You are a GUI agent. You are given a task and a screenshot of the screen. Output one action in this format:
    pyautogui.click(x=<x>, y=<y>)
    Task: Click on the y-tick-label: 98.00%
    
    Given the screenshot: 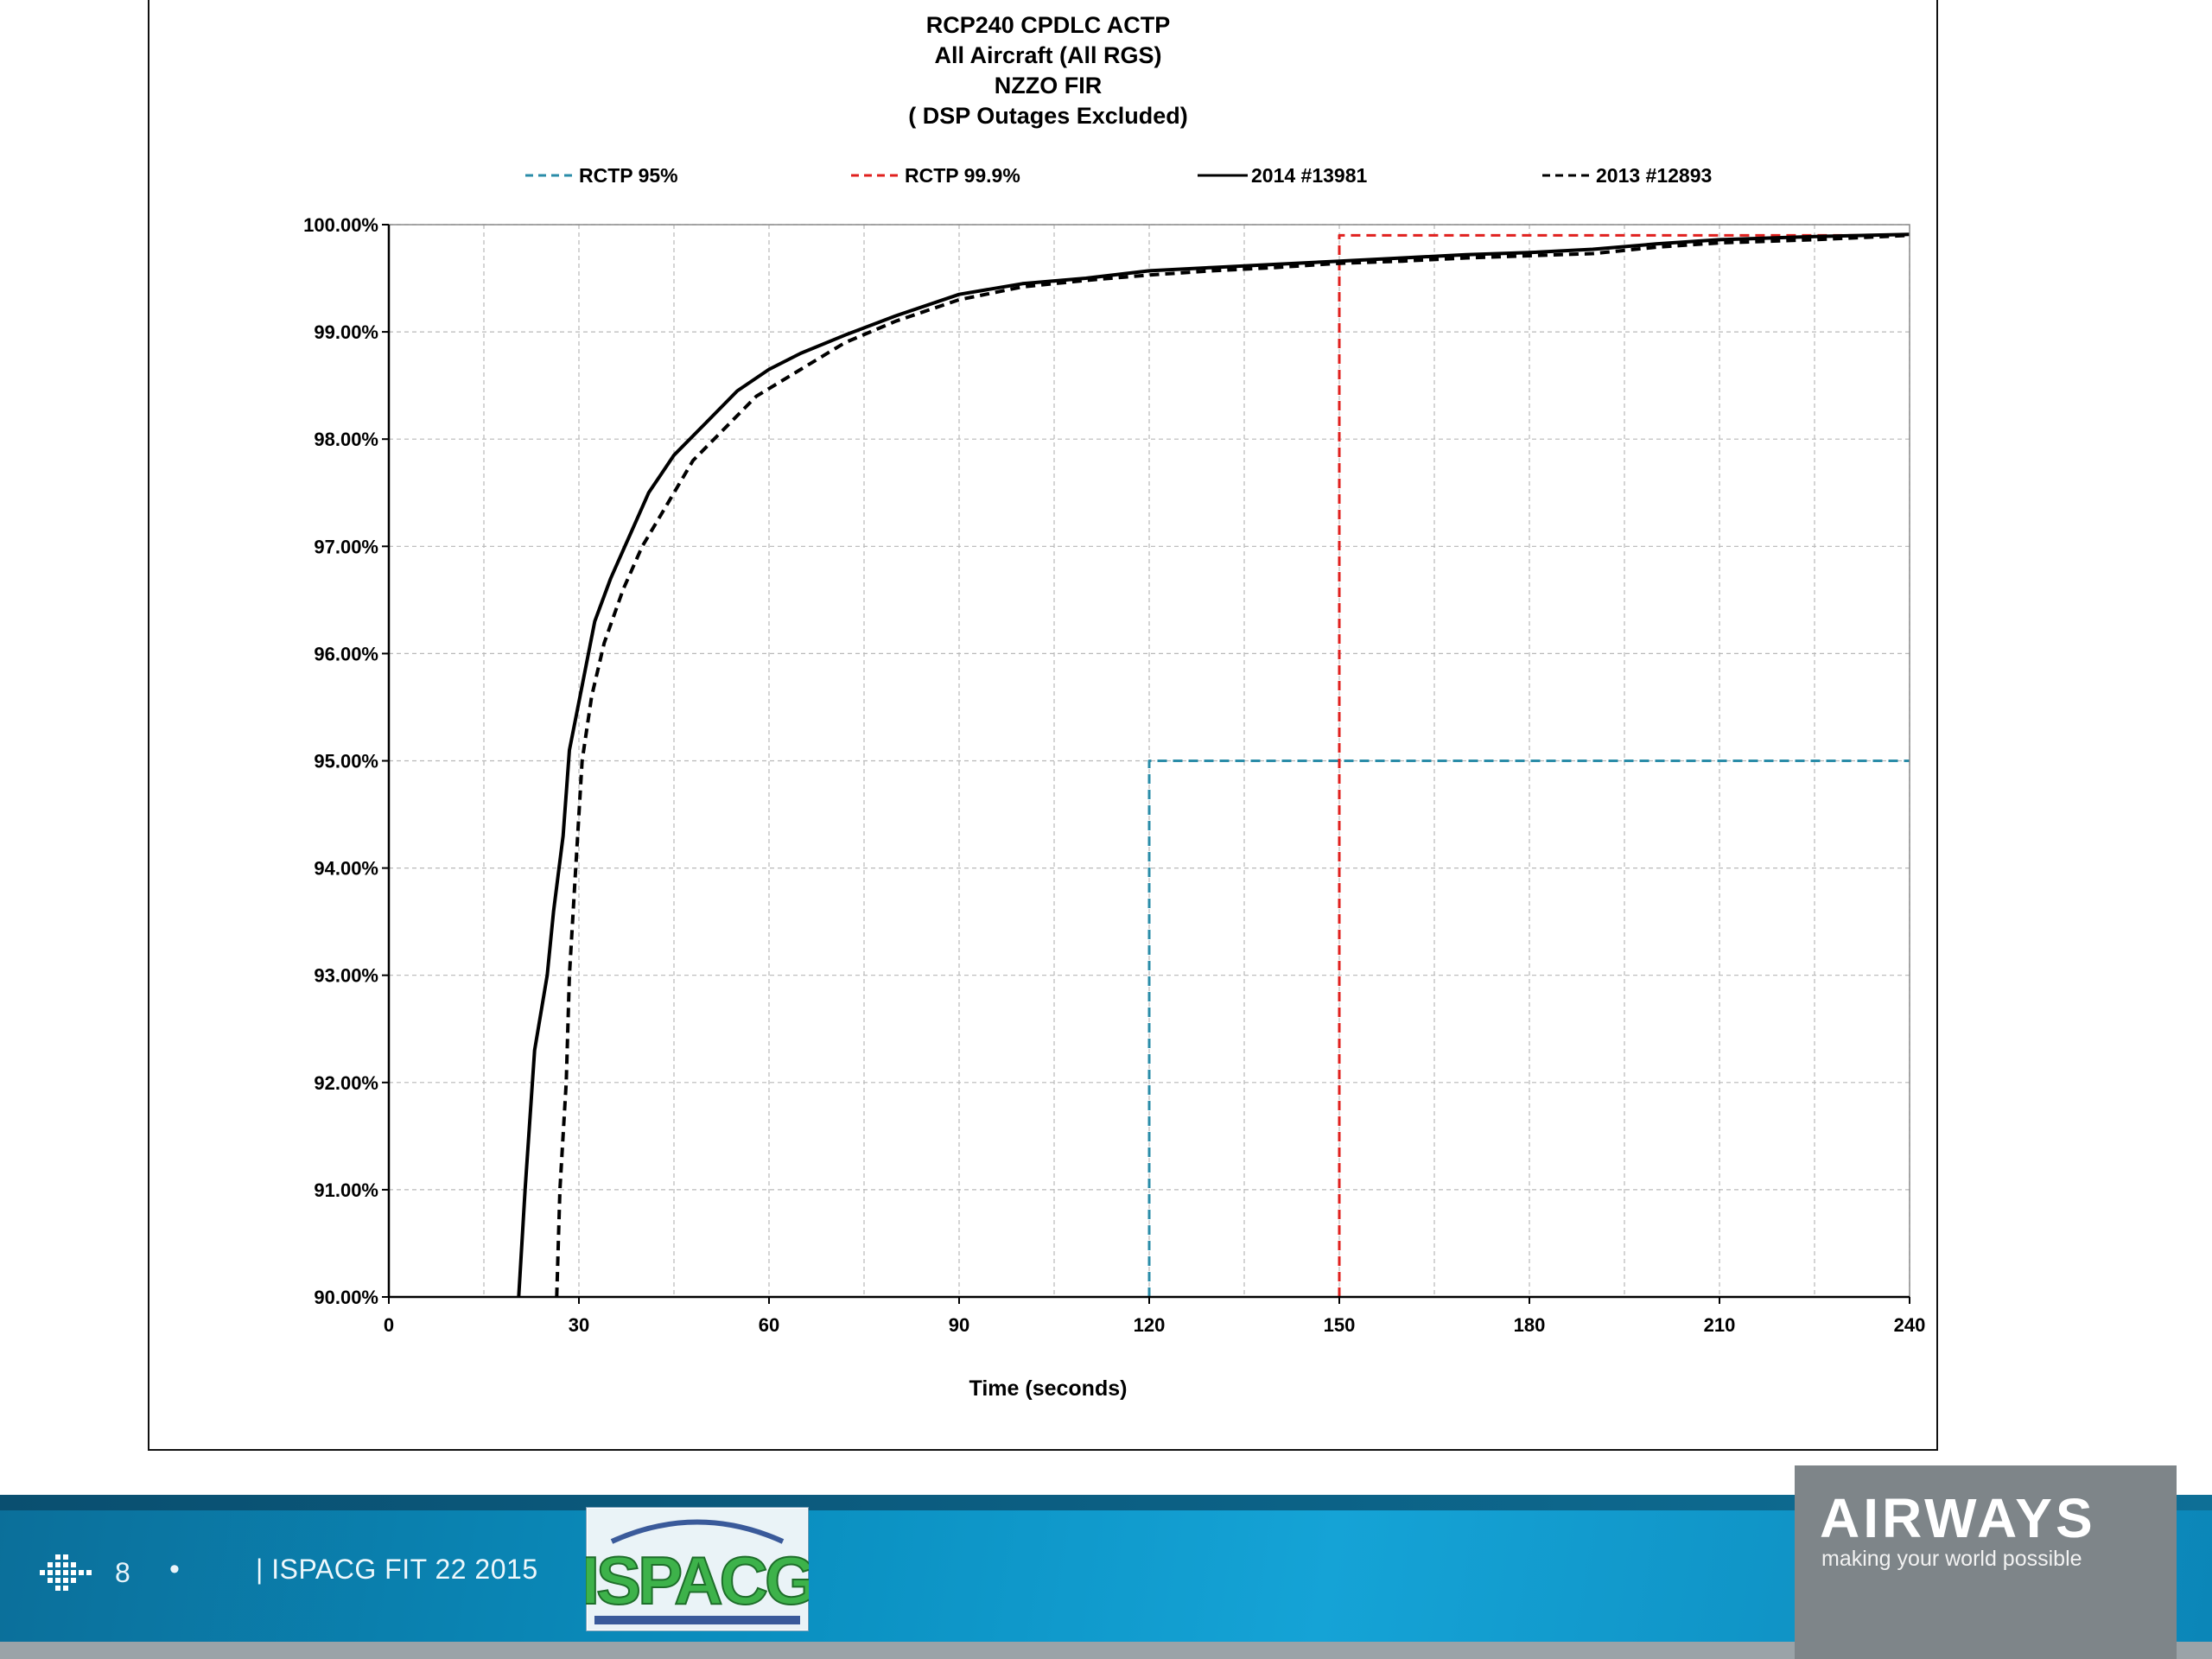 What is the action you would take?
    pyautogui.click(x=346, y=439)
    